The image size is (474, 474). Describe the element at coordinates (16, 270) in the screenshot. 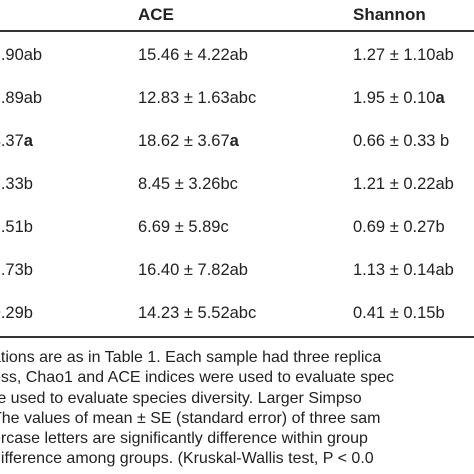

I see `cell: ± 1.73b` at that location.